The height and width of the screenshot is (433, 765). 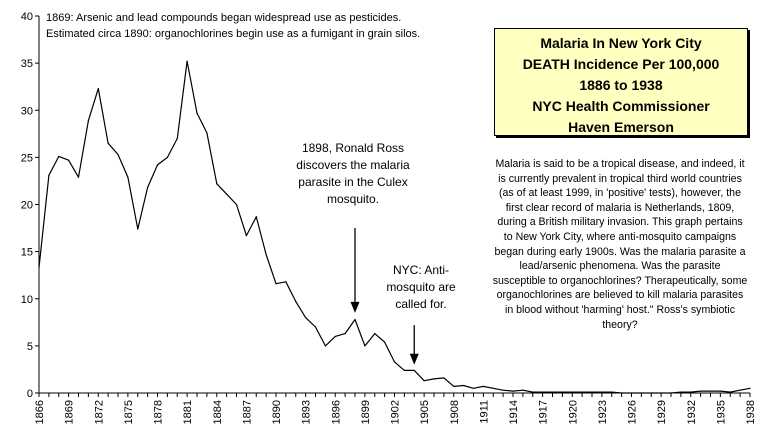 What do you see at coordinates (30, 394) in the screenshot?
I see `y-tick-label: 0` at bounding box center [30, 394].